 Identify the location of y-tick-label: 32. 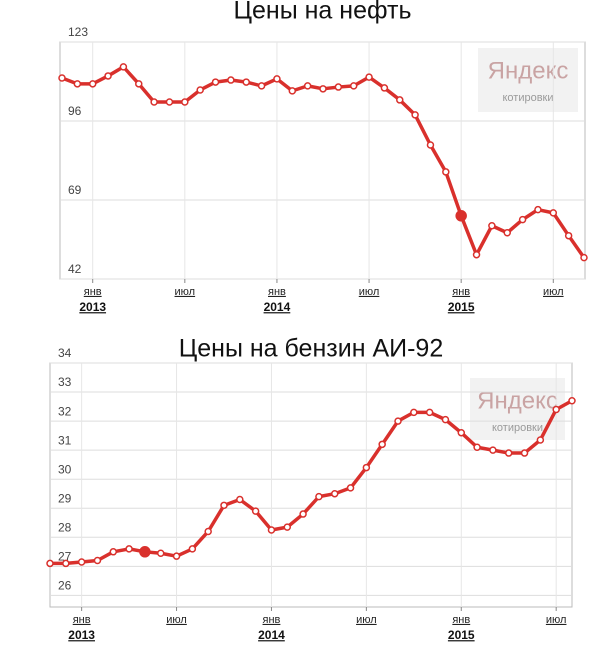
(65, 411).